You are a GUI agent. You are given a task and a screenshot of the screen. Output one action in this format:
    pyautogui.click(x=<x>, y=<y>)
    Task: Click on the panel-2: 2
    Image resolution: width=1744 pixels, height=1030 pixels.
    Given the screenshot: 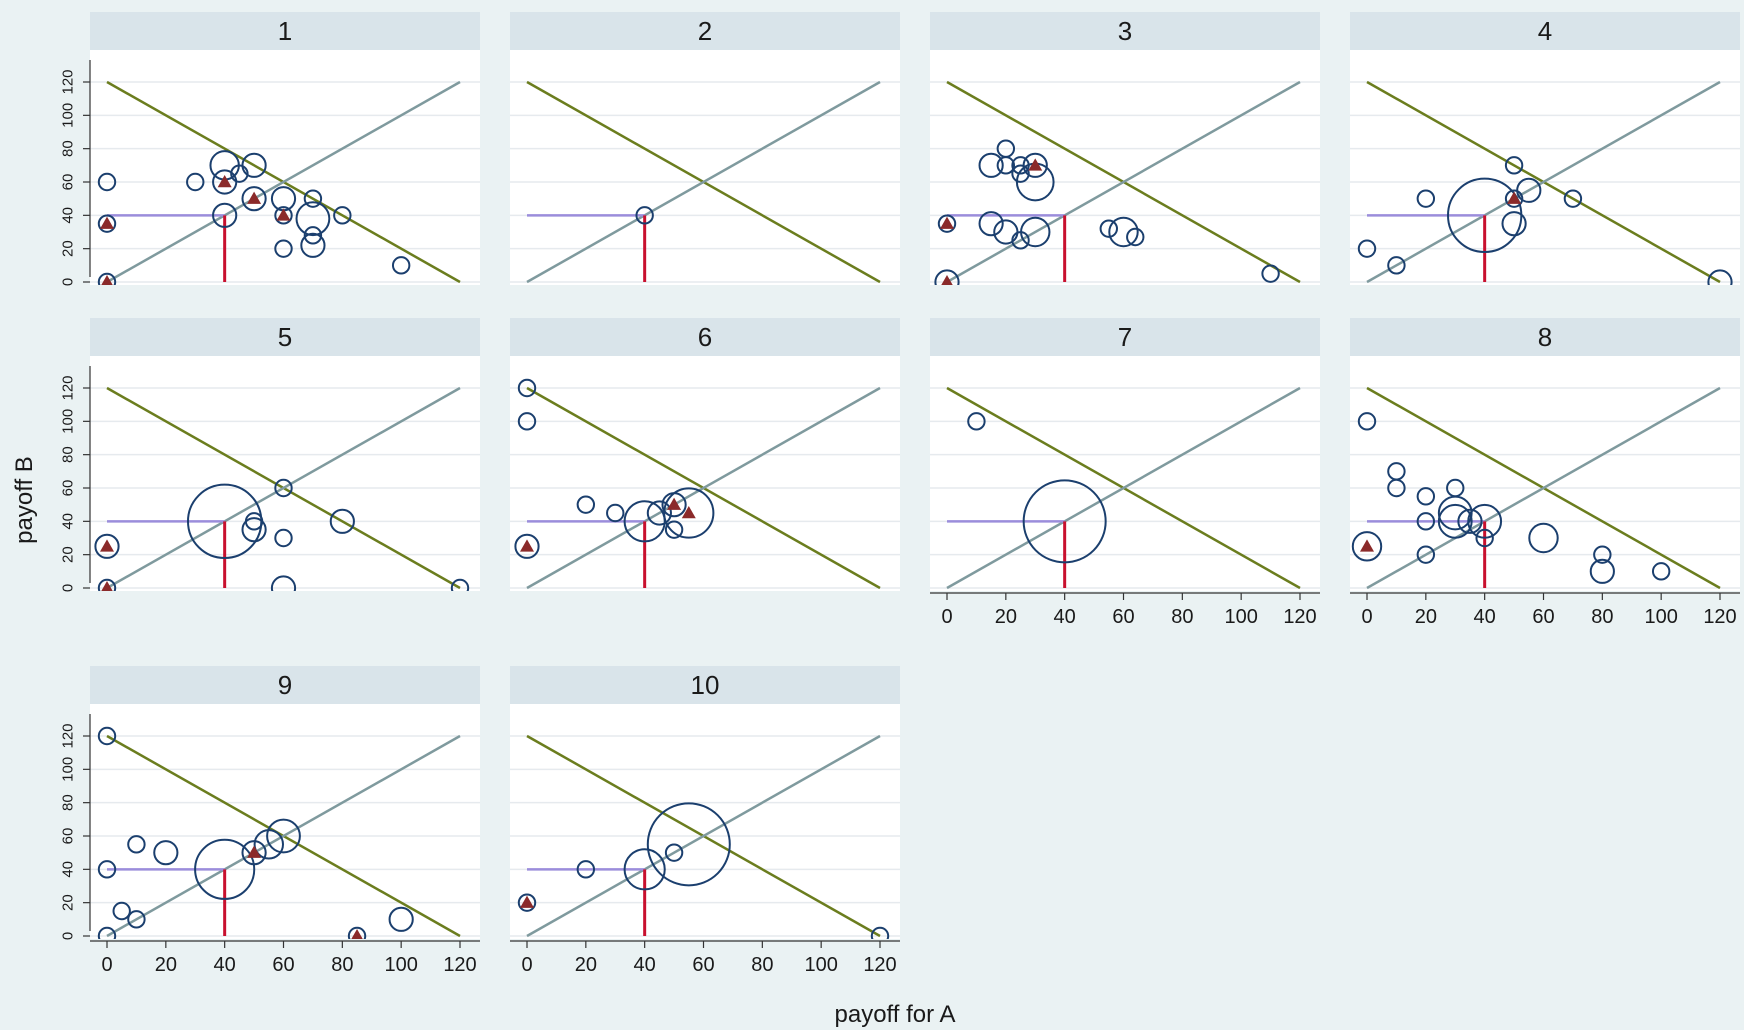 What is the action you would take?
    pyautogui.click(x=705, y=148)
    